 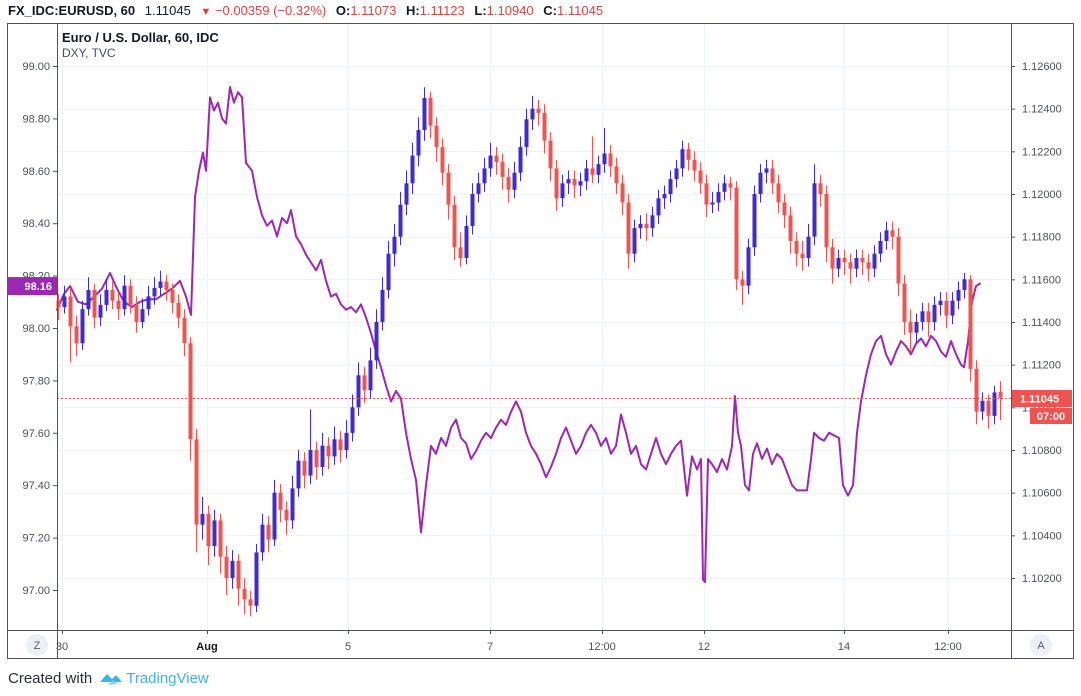 I want to click on high-value: 1.11123, so click(x=442, y=10).